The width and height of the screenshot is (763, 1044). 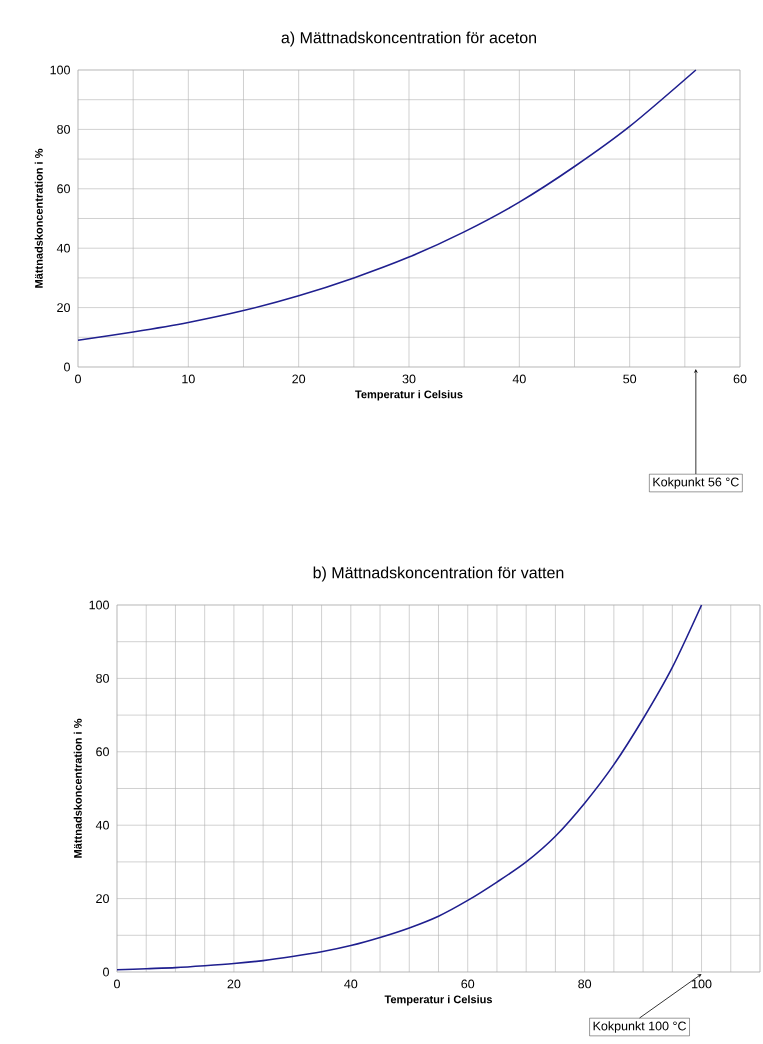 What do you see at coordinates (438, 574) in the screenshot?
I see `chart-title: b) Mättnadskoncentration för vatten` at bounding box center [438, 574].